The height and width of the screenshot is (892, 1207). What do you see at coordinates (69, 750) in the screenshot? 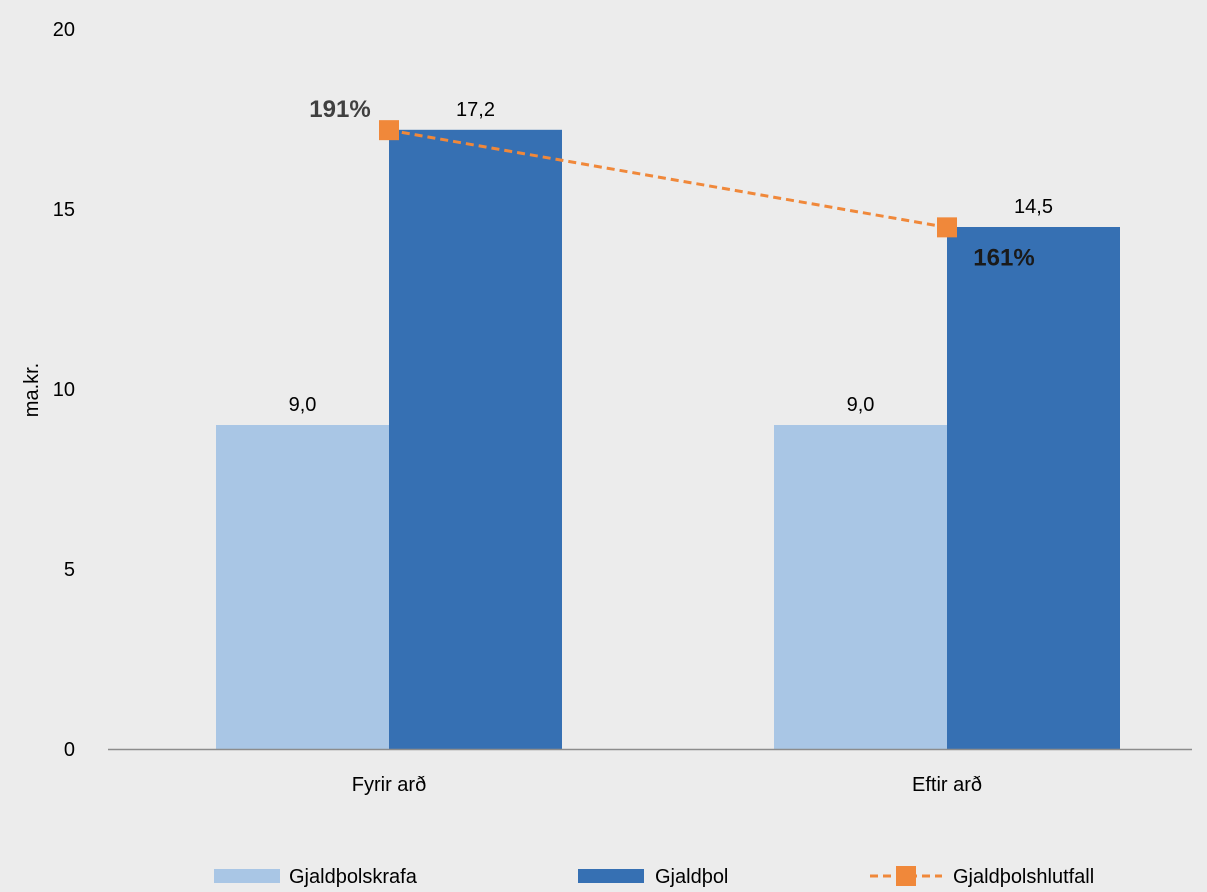
I see `y-tick-label: 0` at bounding box center [69, 750].